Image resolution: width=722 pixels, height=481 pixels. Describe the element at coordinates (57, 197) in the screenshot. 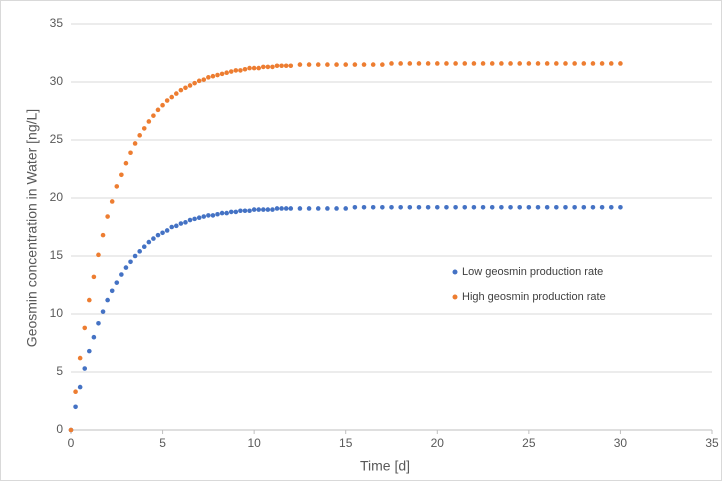

I see `y-tick-label: 20` at that location.